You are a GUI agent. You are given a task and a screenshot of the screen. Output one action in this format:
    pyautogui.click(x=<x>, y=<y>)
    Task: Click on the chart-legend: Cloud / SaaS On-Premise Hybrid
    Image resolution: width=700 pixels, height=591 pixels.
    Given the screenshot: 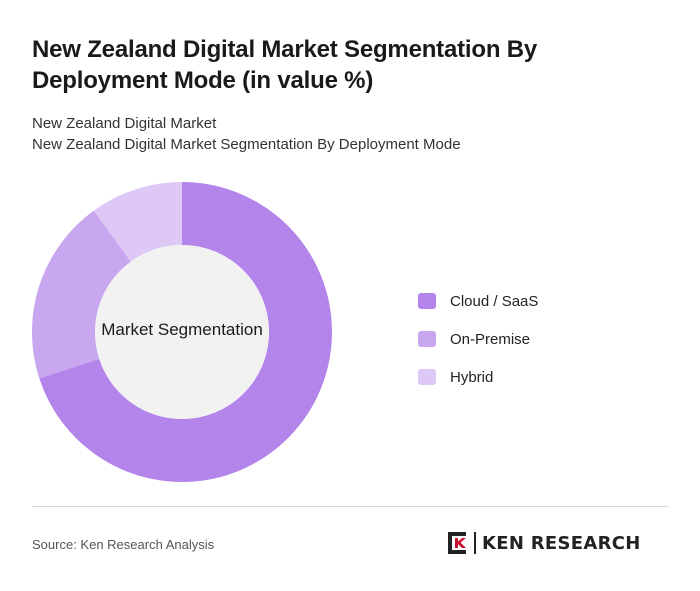 What is the action you would take?
    pyautogui.click(x=478, y=339)
    